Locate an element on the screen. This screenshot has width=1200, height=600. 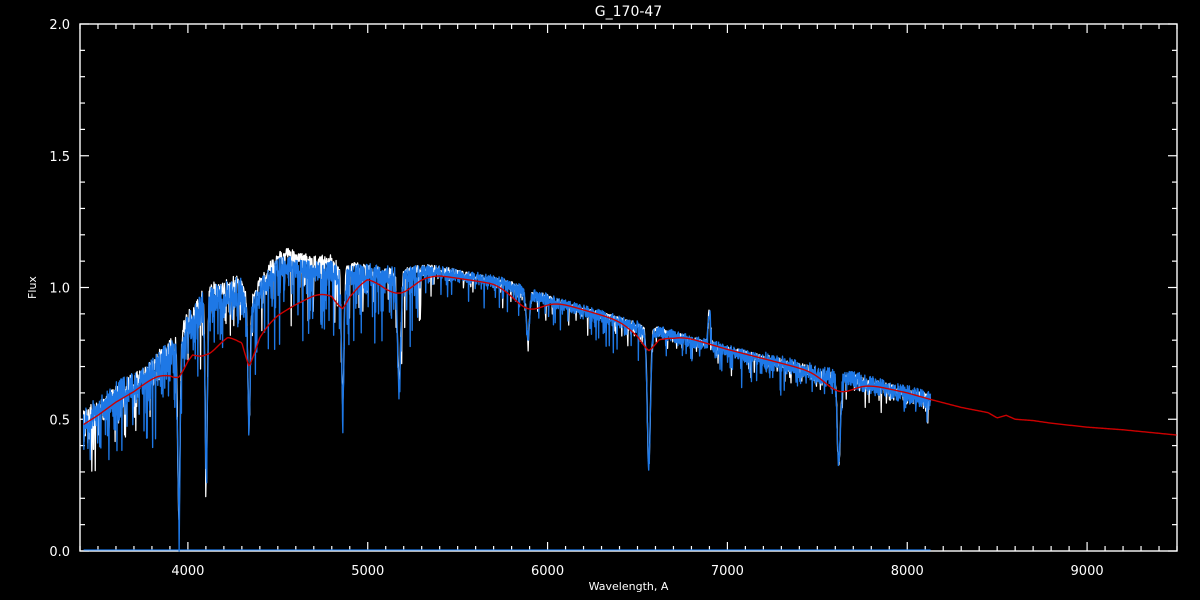
x-tick-label: 4000 is located at coordinates (187, 571).